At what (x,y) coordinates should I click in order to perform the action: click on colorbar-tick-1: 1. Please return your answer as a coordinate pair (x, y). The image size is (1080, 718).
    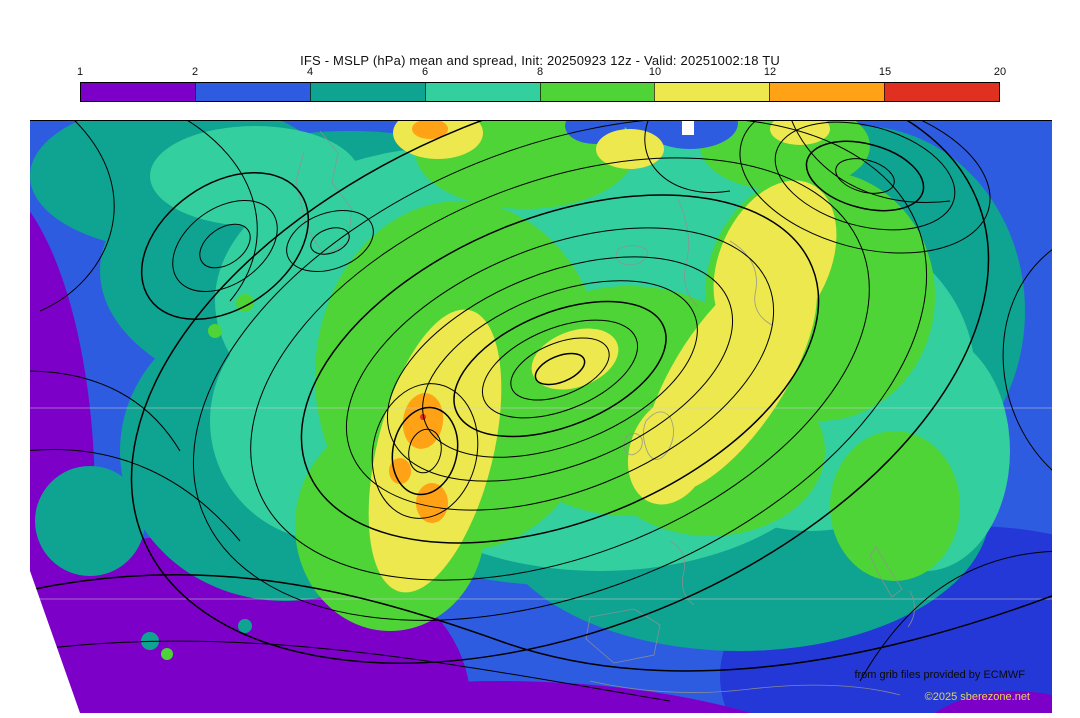
    Looking at the image, I should click on (80, 72).